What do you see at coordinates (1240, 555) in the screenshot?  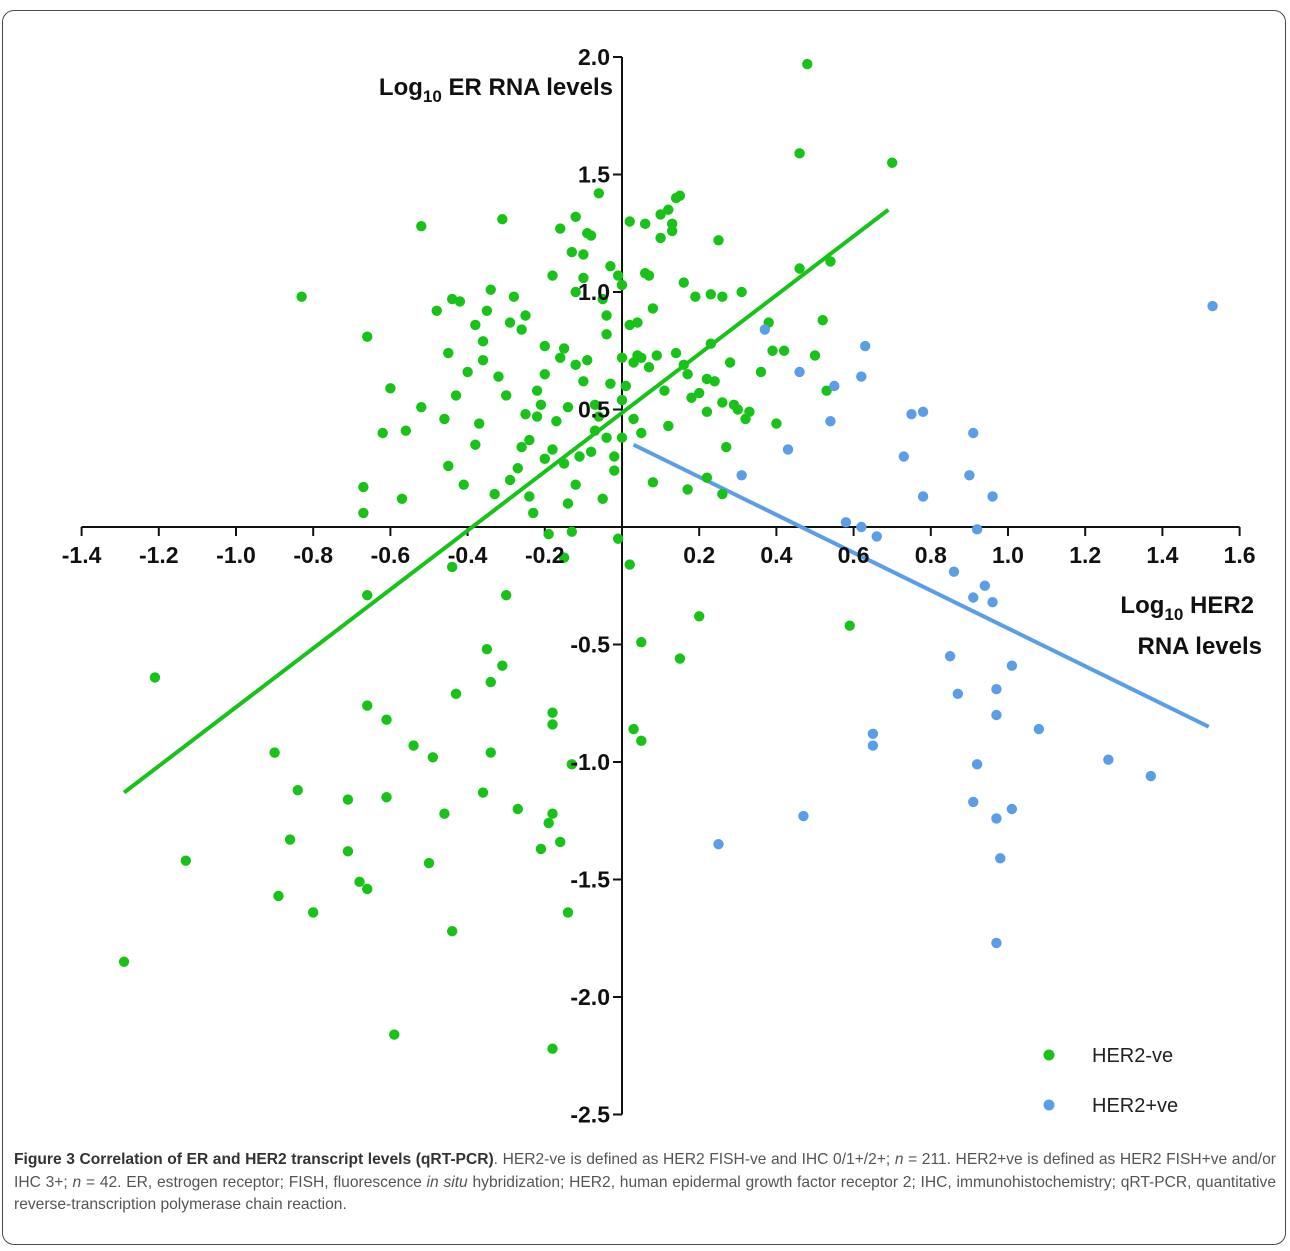 I see `x-tick-label: 1.6` at bounding box center [1240, 555].